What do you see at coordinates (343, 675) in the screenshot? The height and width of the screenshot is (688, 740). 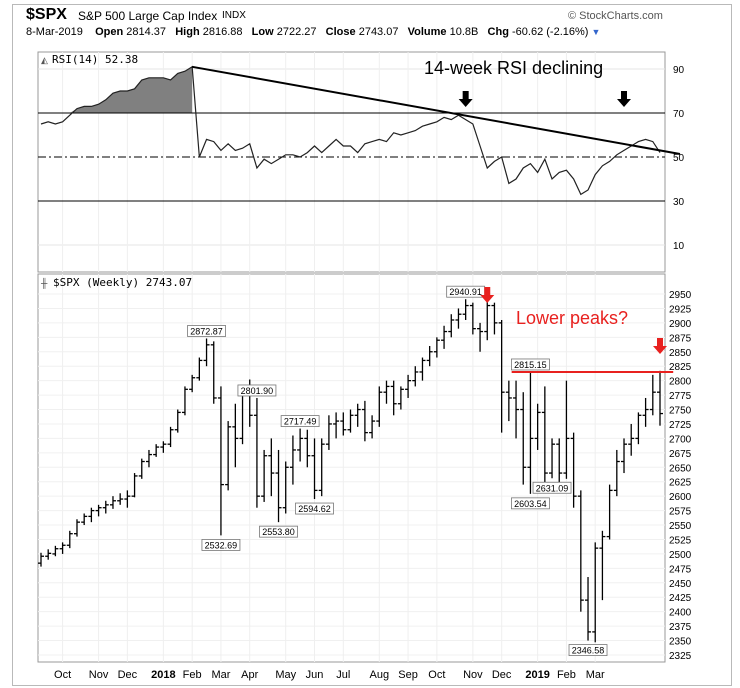 I see `x-axis-tick: Jul` at bounding box center [343, 675].